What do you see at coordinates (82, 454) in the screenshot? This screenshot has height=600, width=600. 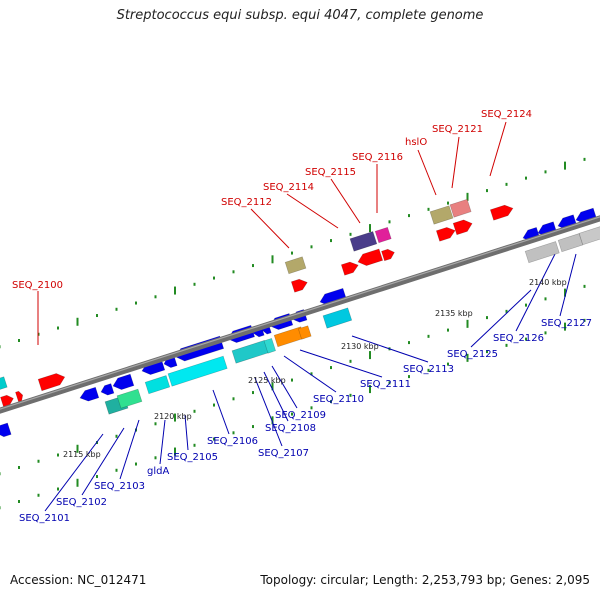 I see `scale-tick-label: 2115 kbp` at bounding box center [82, 454].